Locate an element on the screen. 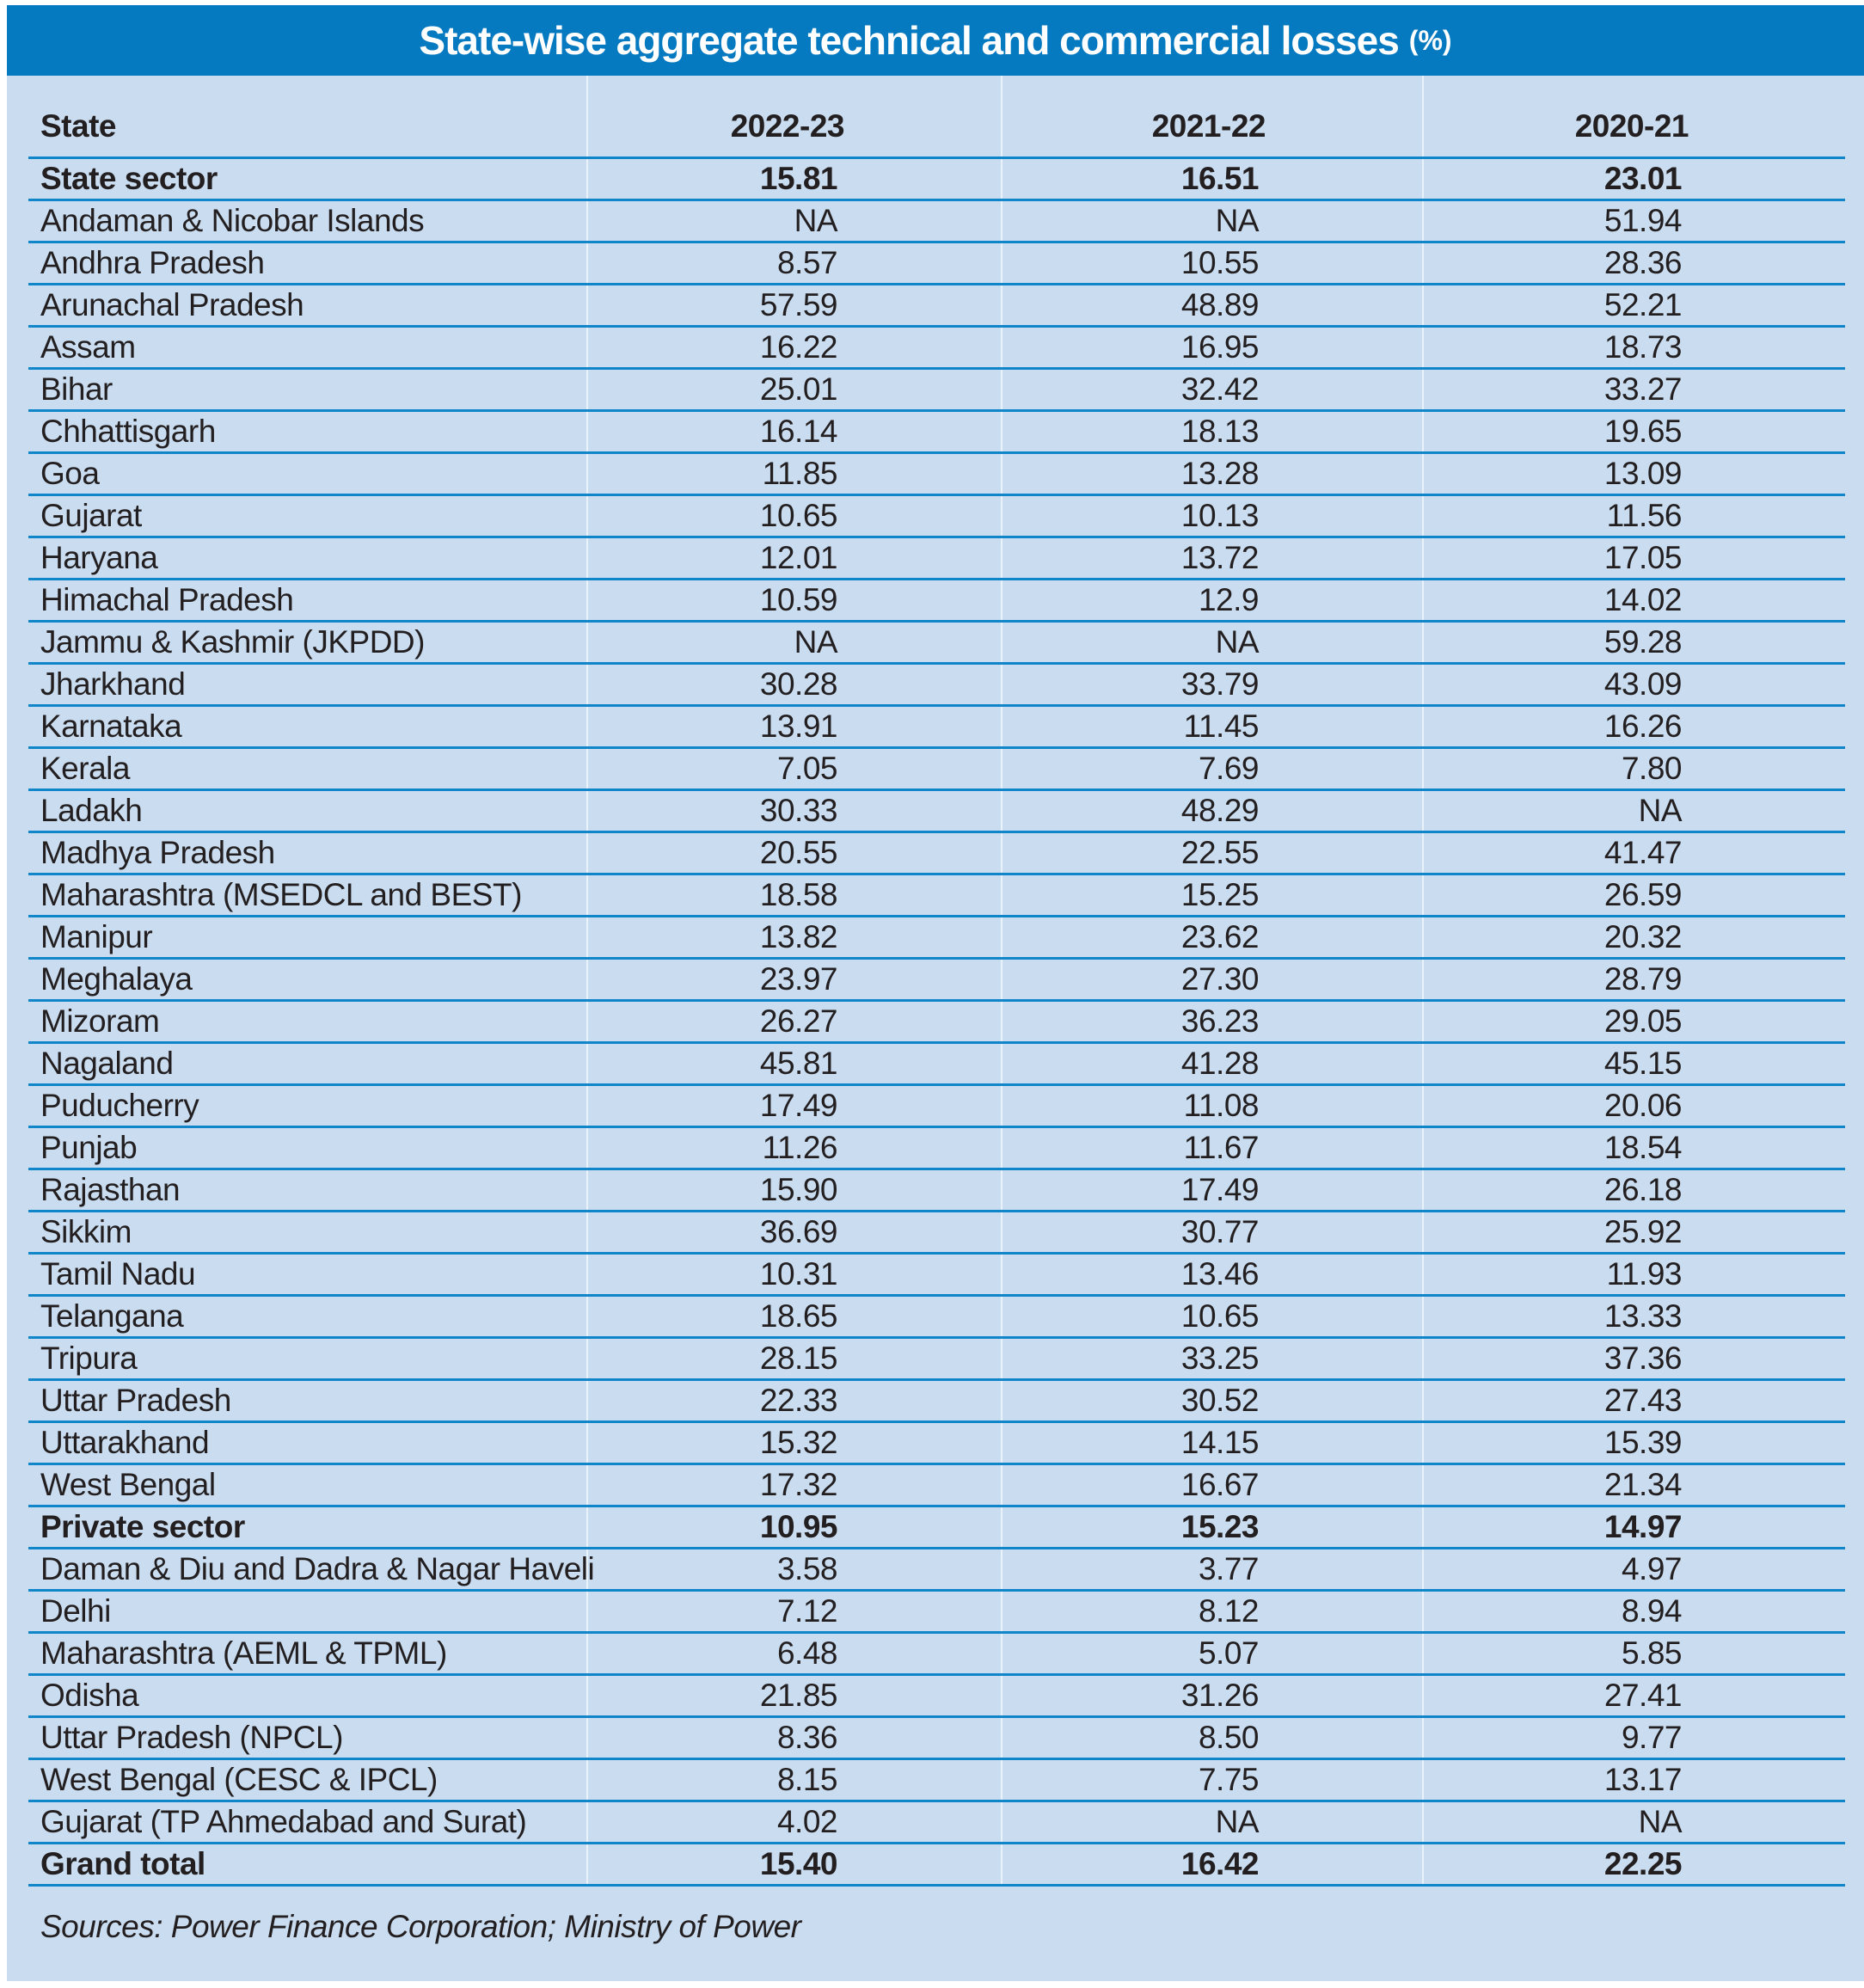 This screenshot has width=1864, height=1988. table-row: Nagaland 45.81 41.28 45.15 is located at coordinates (936, 1064).